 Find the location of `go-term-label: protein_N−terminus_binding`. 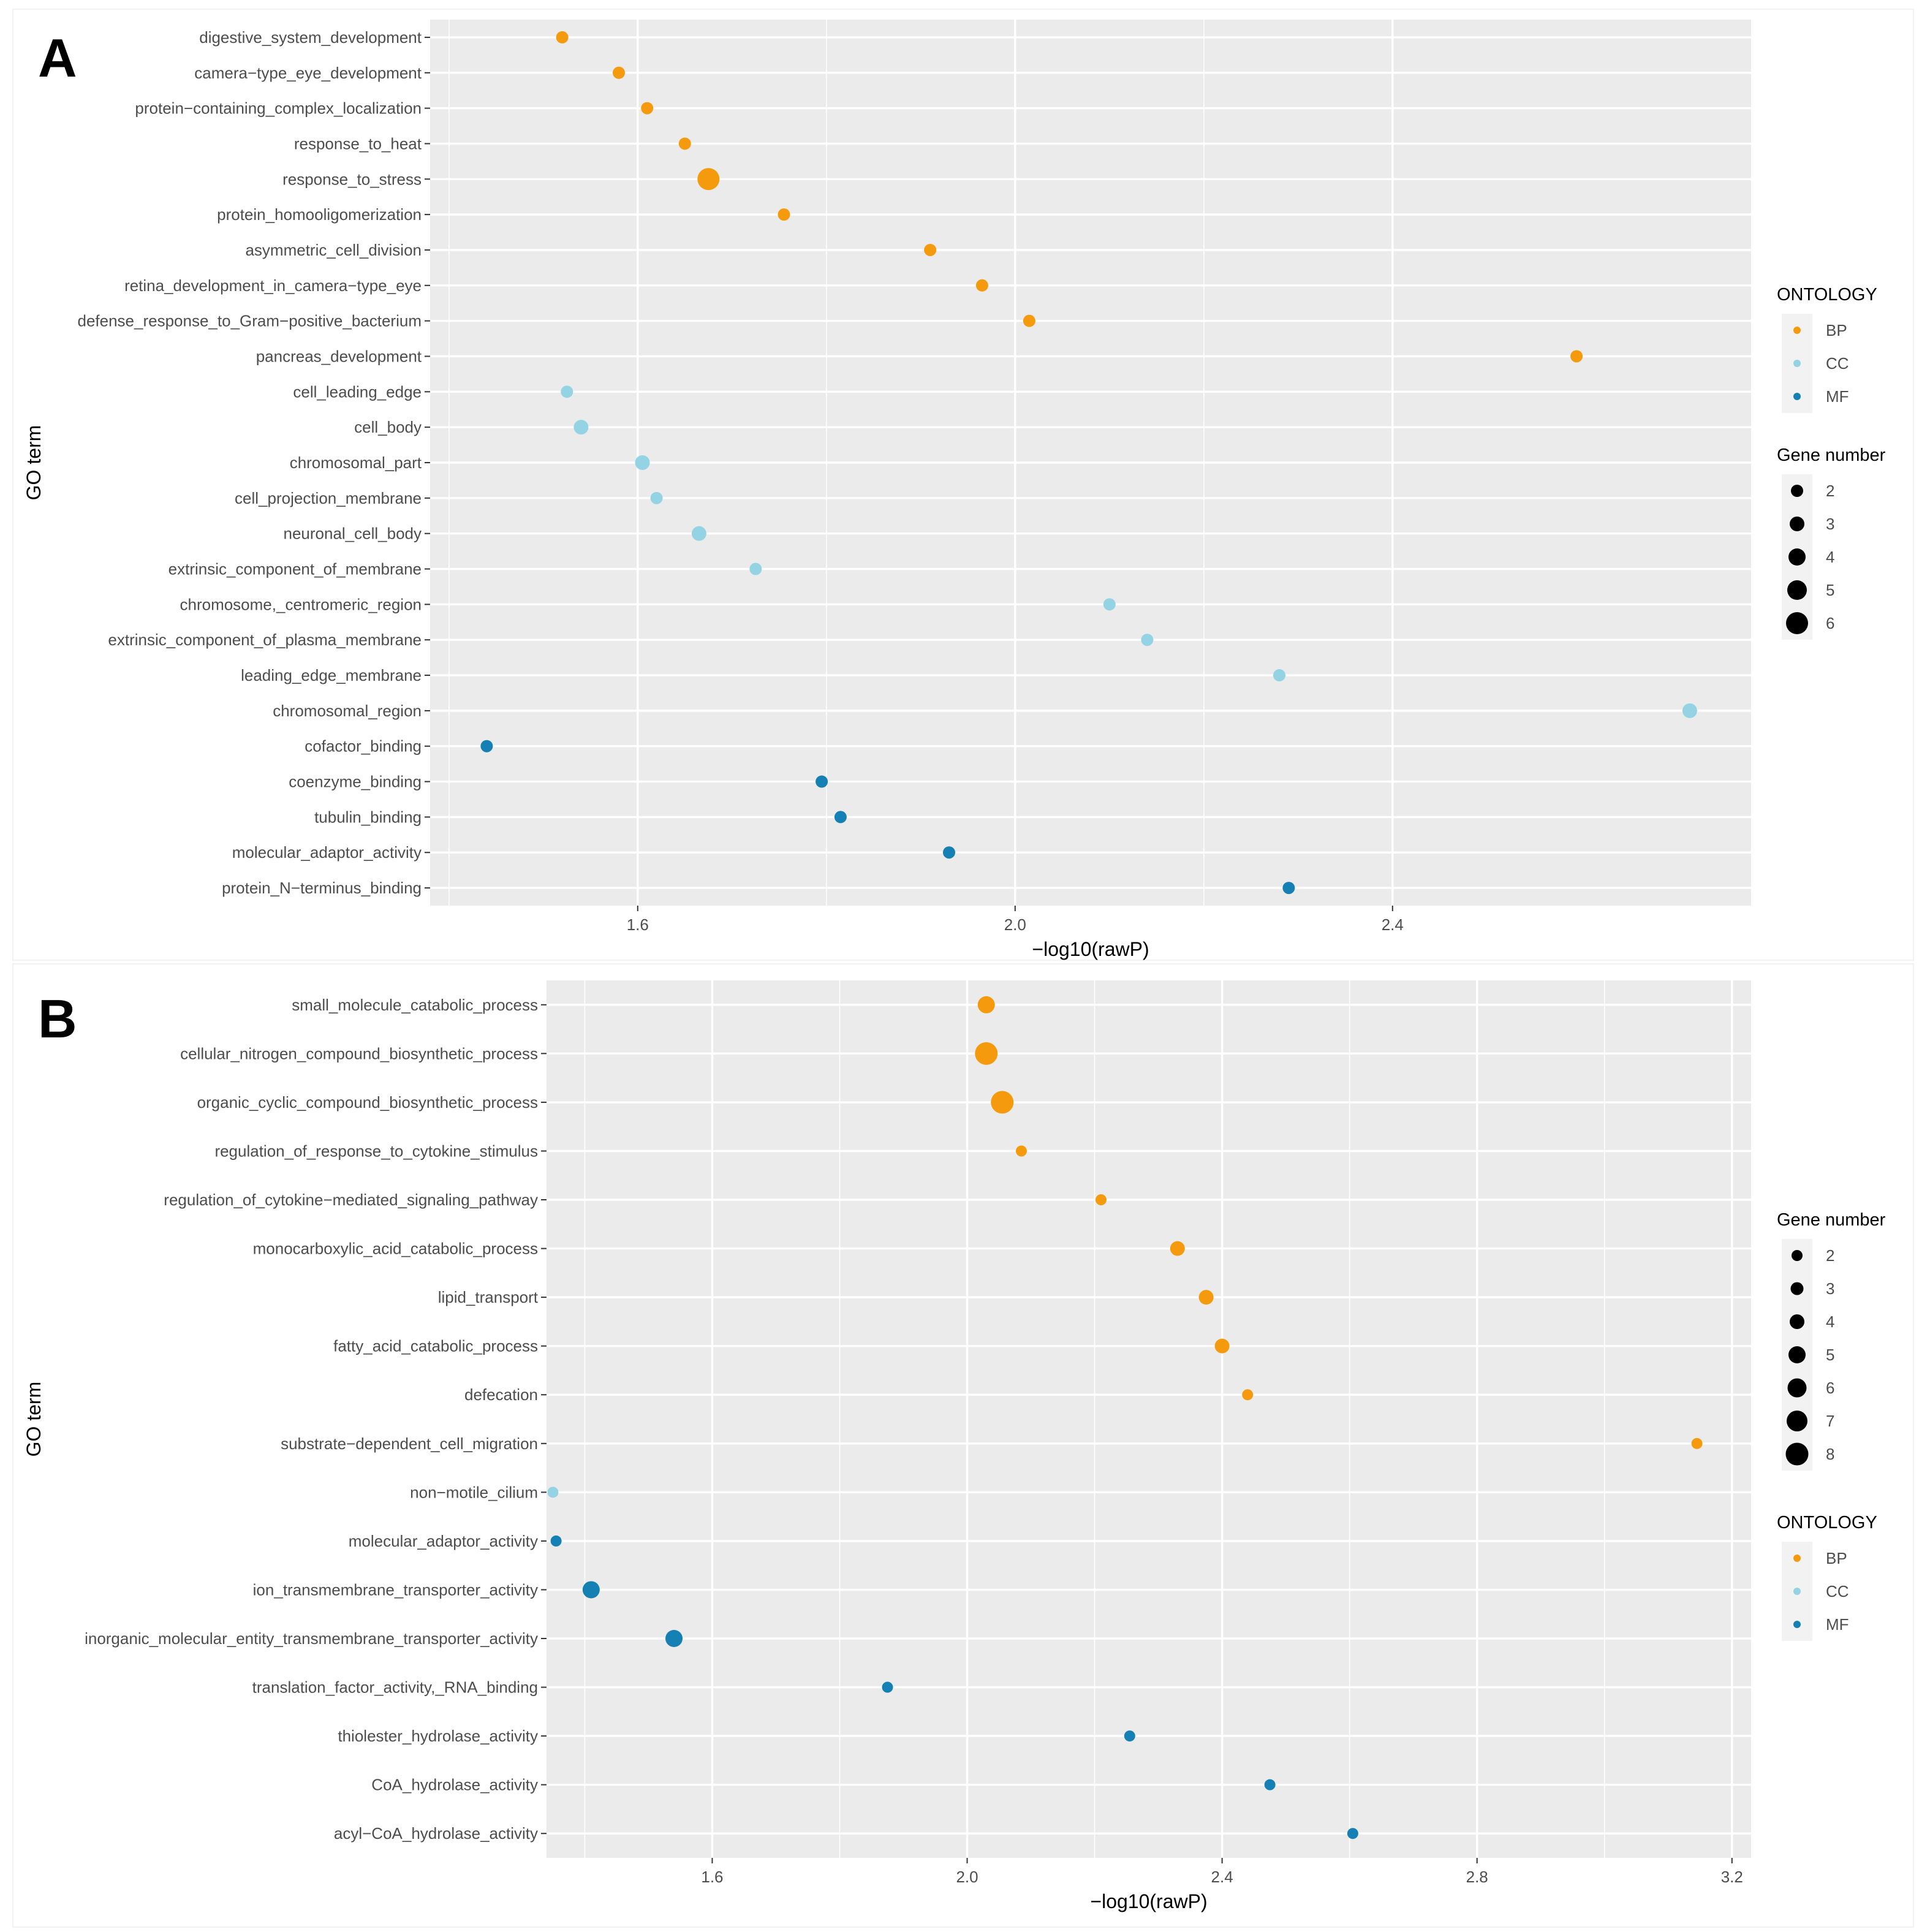

go-term-label: protein_N−terminus_binding is located at coordinates (322, 888).